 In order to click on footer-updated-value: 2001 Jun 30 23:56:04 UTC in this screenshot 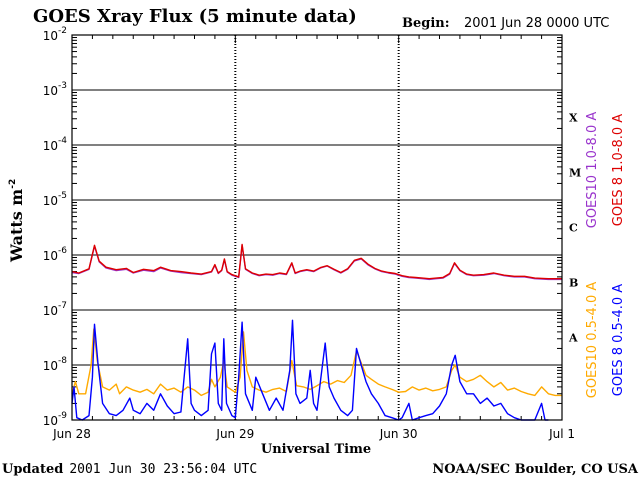, I will do `click(163, 469)`.